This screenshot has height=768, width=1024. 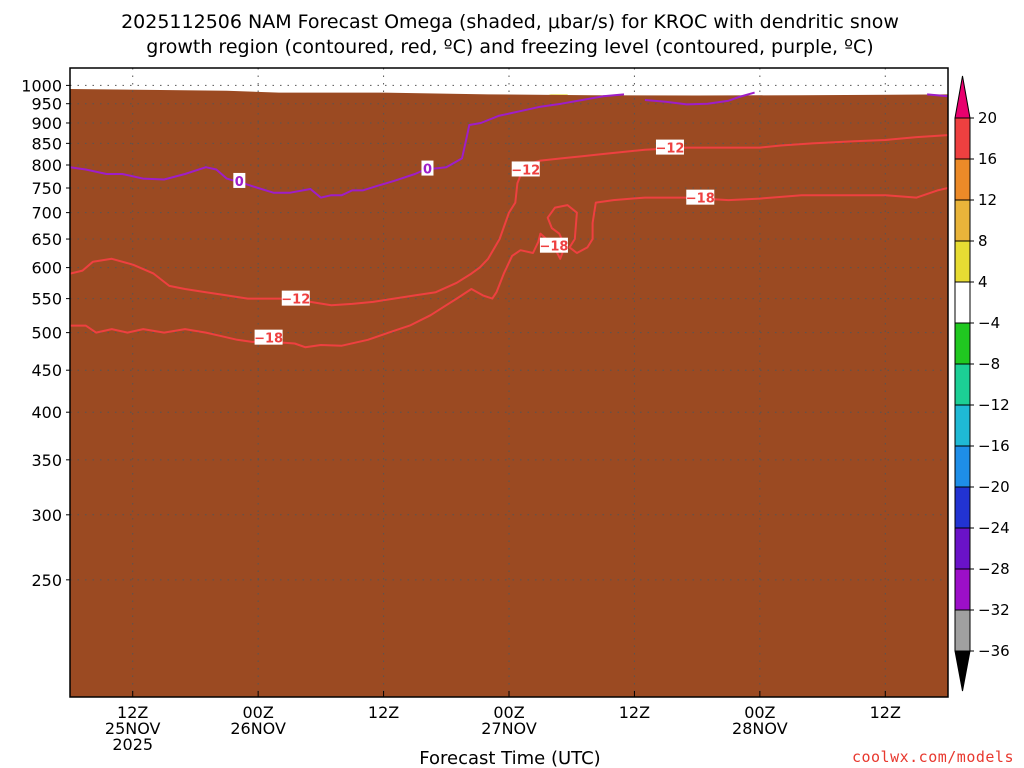 I want to click on colorbar-label: −4, so click(x=989, y=323).